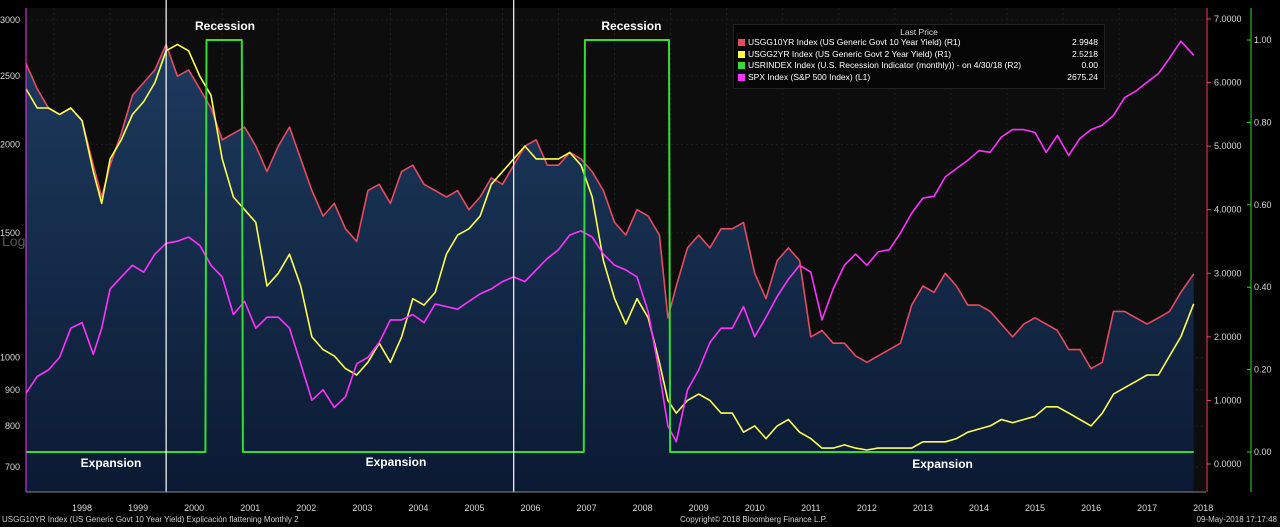  Describe the element at coordinates (250, 508) in the screenshot. I see `x-tick-label: 2001` at that location.